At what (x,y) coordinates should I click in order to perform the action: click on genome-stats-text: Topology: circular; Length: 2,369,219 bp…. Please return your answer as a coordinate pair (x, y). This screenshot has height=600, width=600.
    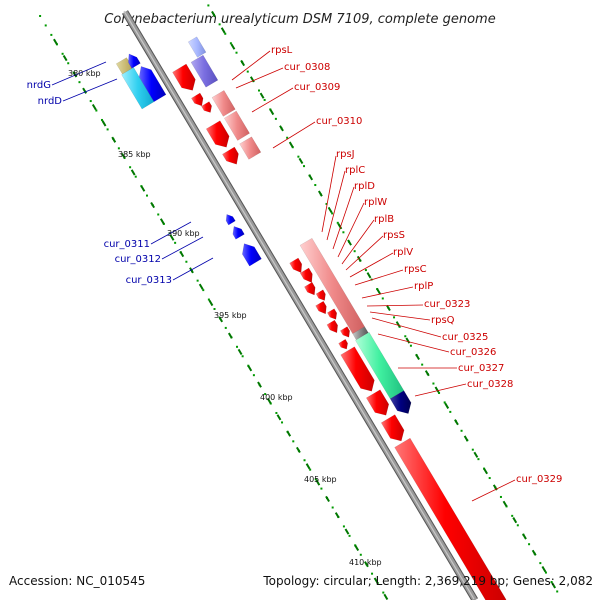
    Looking at the image, I should click on (427, 581).